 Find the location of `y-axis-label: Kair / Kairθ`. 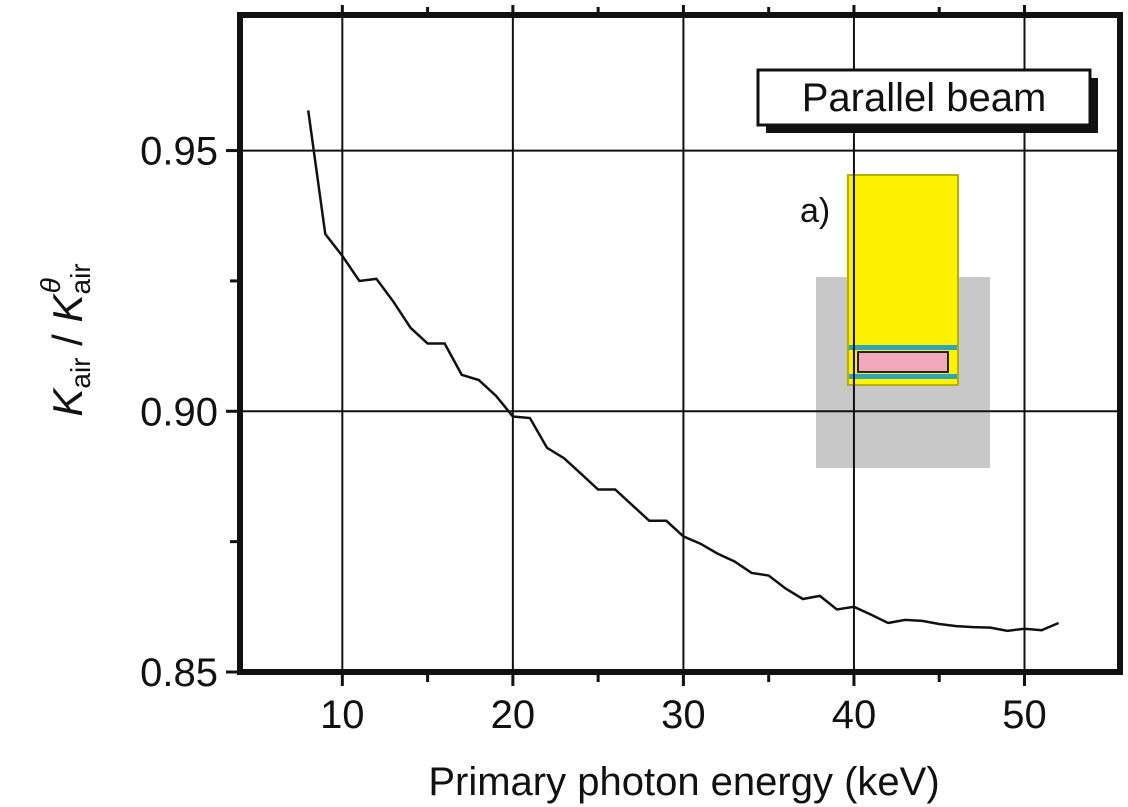

y-axis-label: Kair / Kairθ is located at coordinates (65, 339).